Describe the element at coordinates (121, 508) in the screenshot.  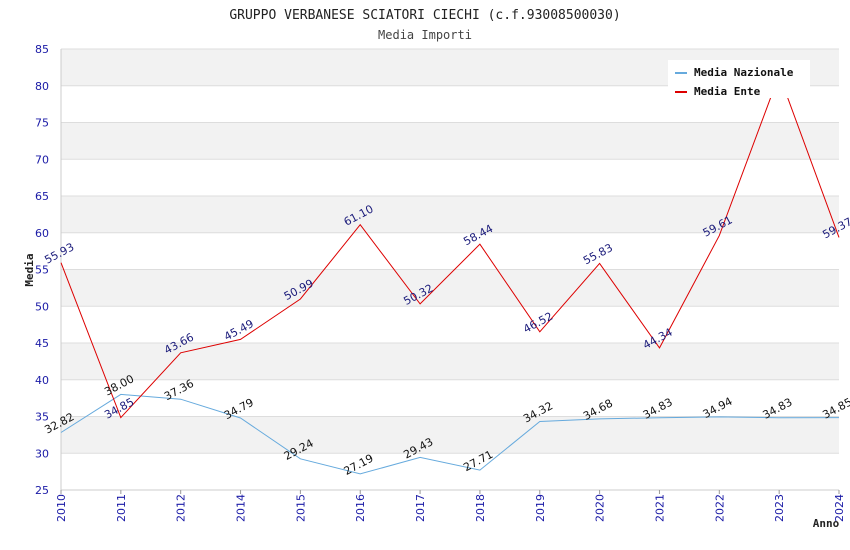
I see `x-tick-label: 2011` at that location.